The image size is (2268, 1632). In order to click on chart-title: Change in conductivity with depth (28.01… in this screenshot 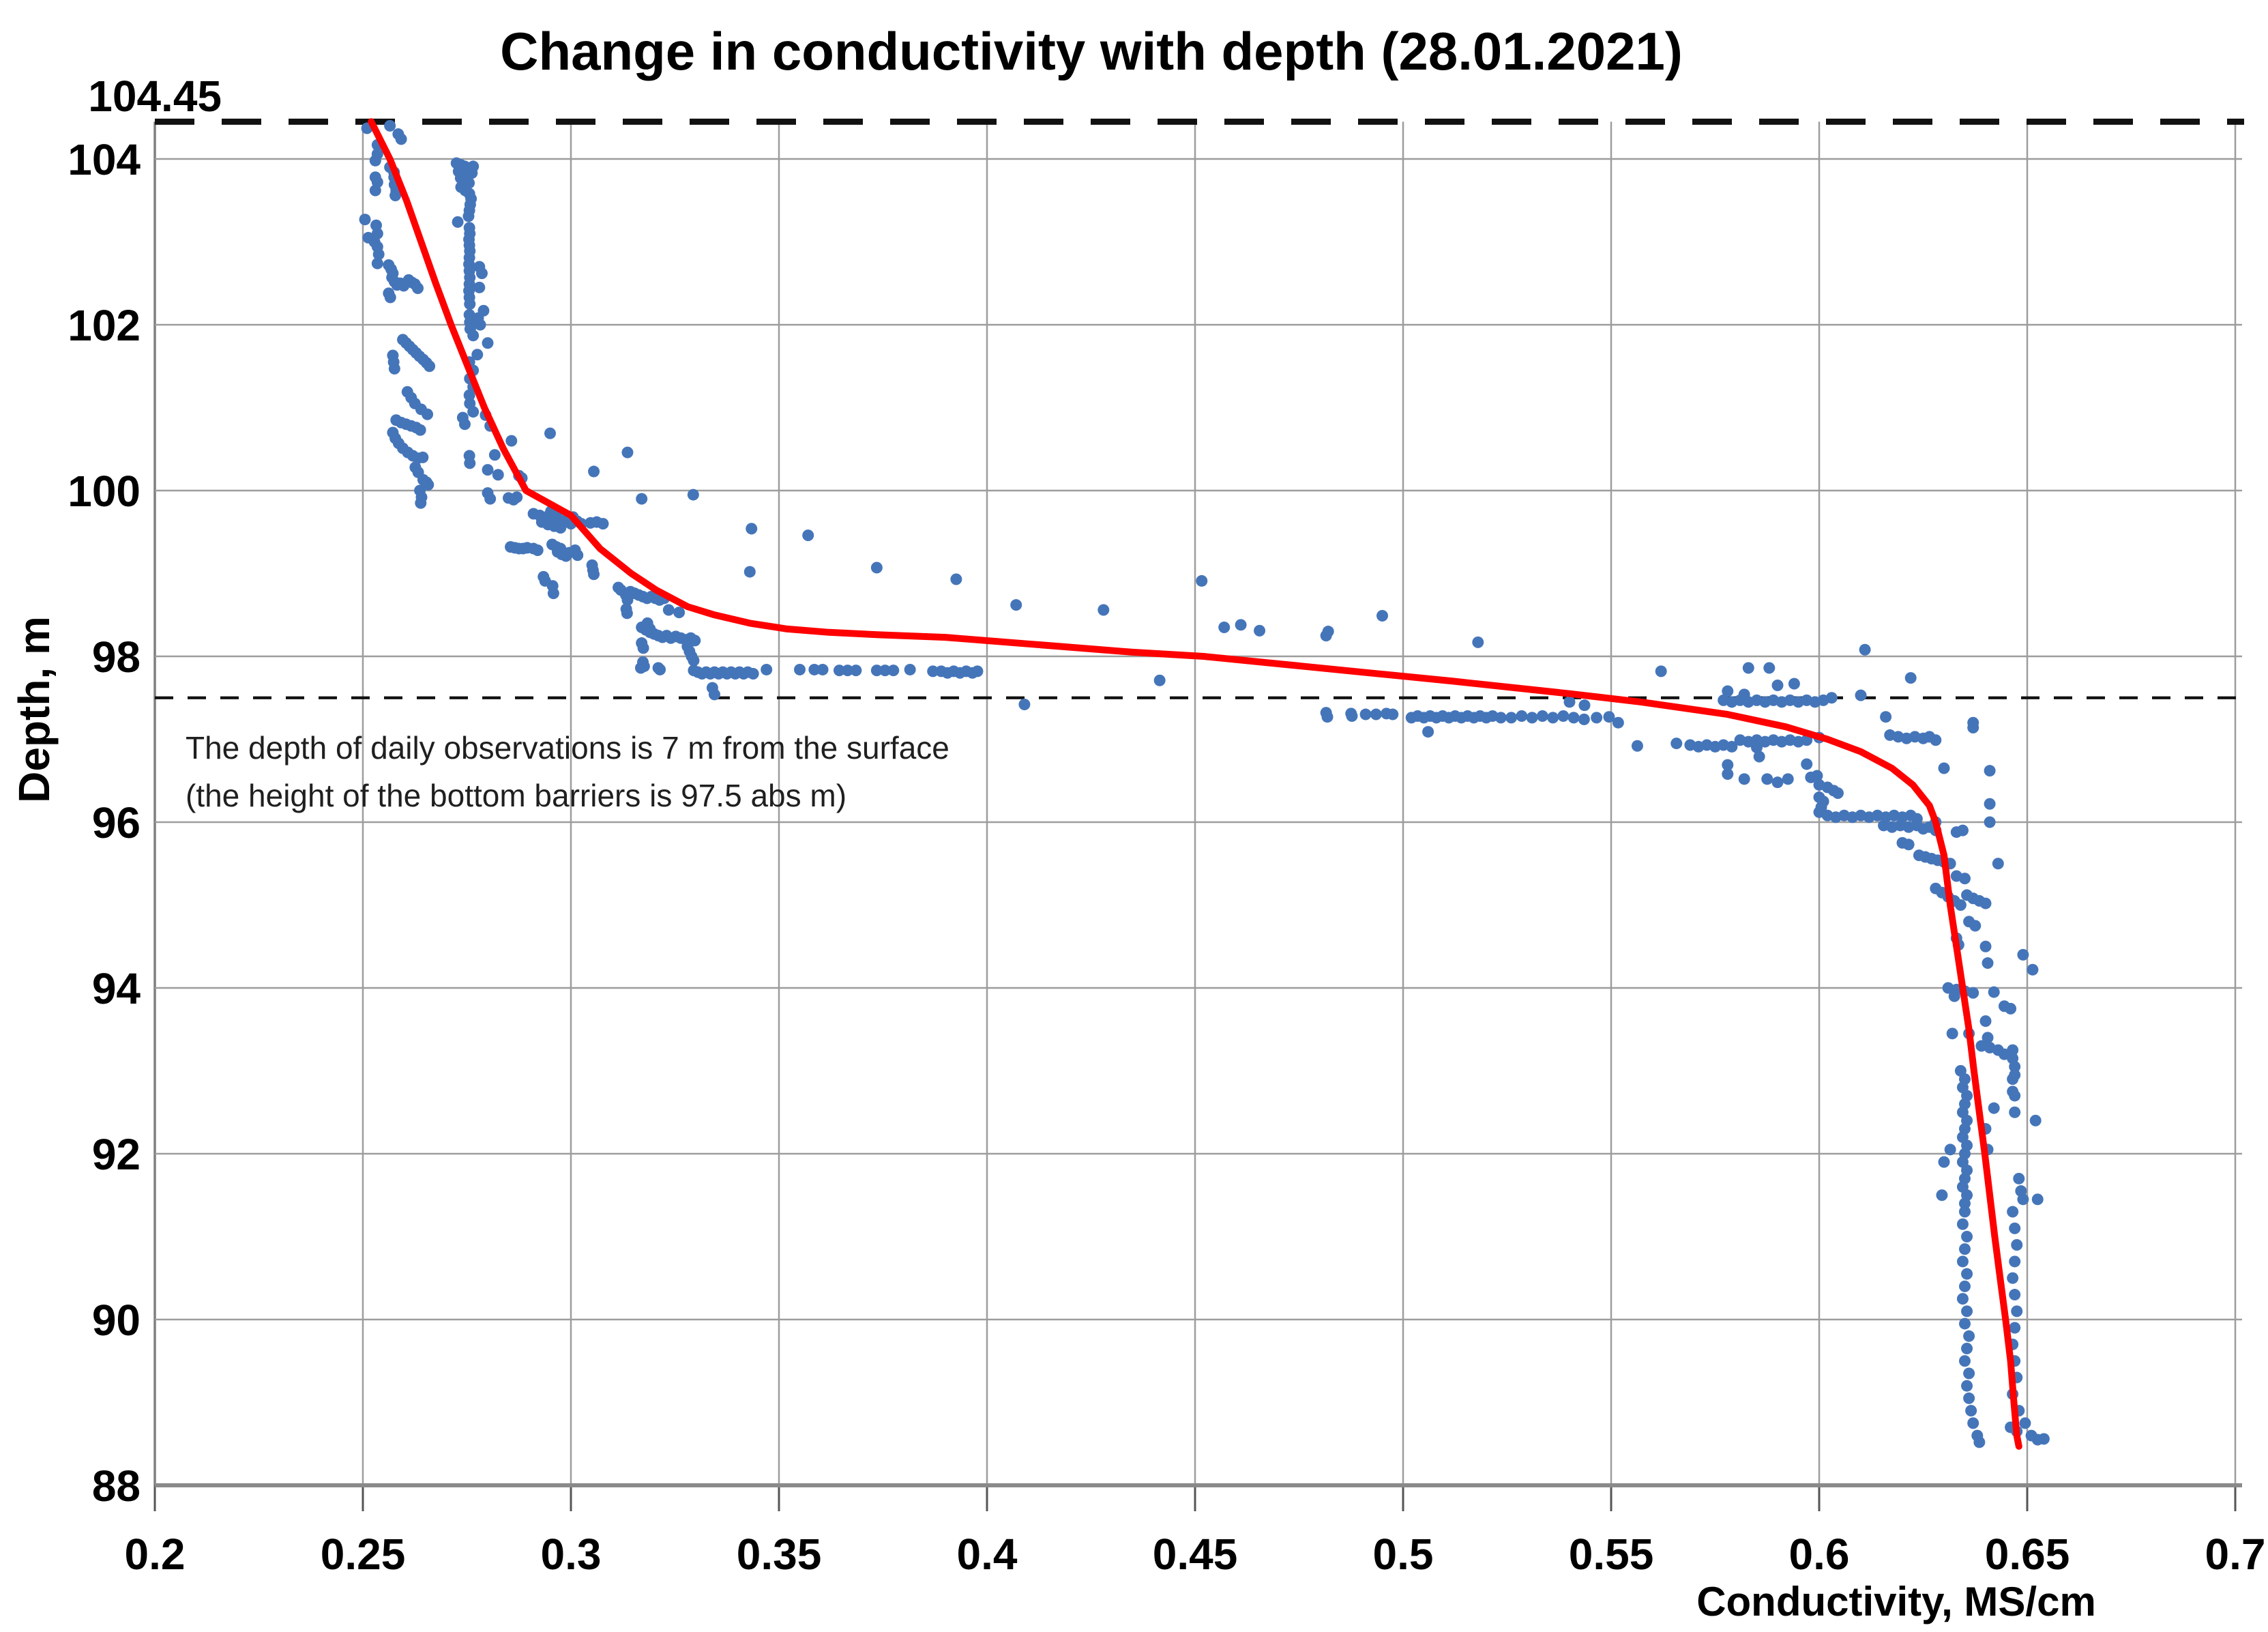, I will do `click(1091, 51)`.